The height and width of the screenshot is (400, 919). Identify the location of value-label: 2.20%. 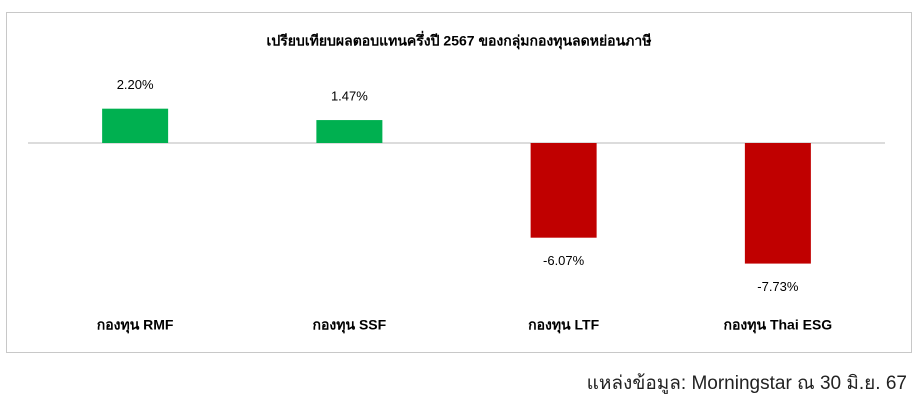
(135, 84).